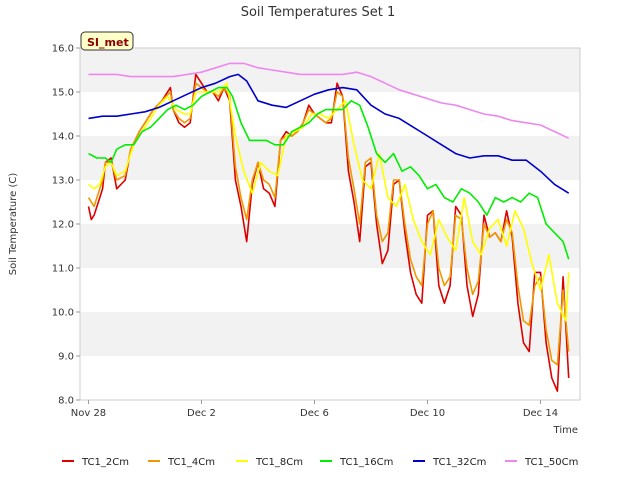  I want to click on y-axis-title: Soil Temperature (C), so click(13, 224).